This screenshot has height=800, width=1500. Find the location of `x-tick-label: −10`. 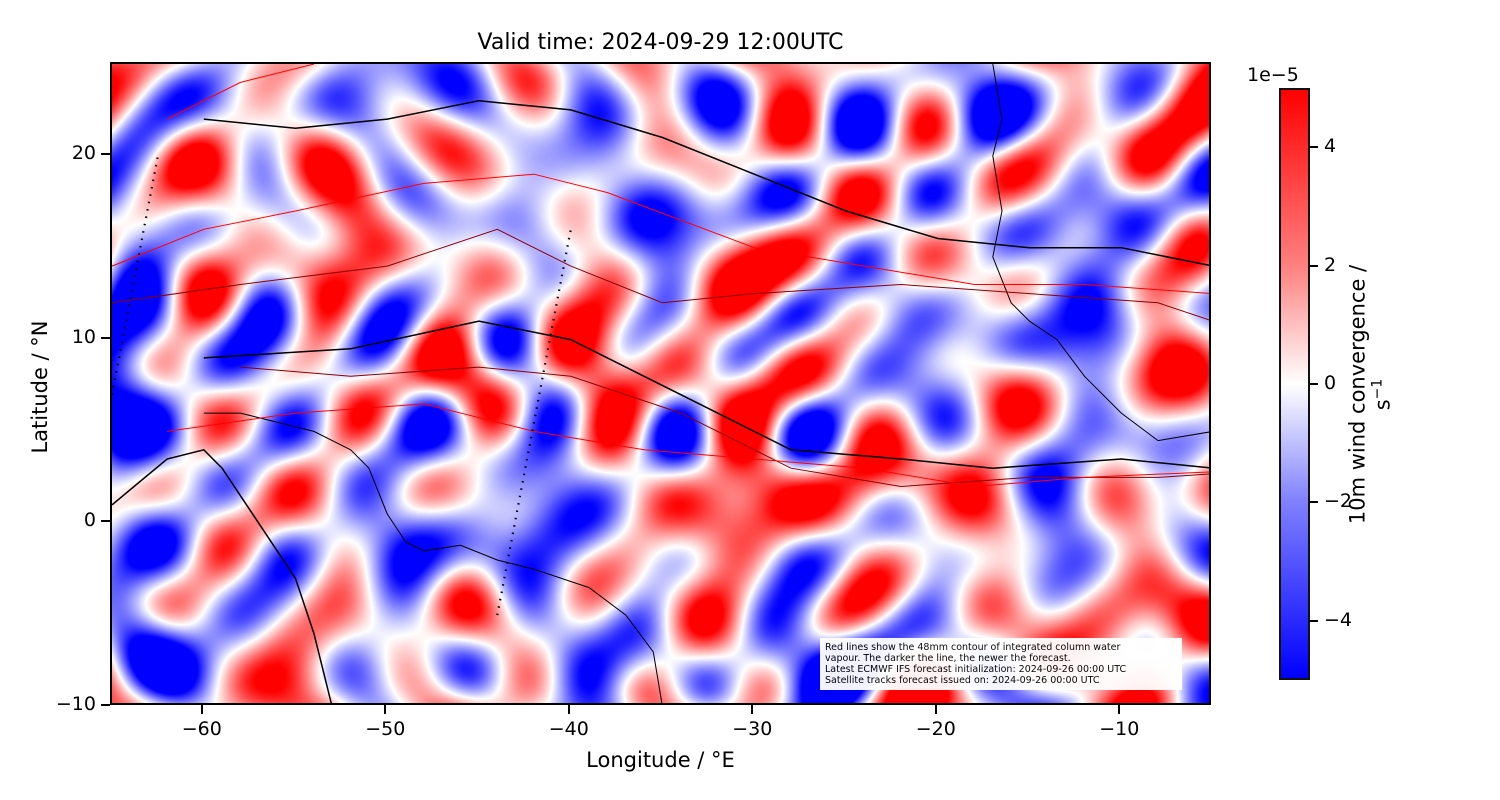

x-tick-label: −10 is located at coordinates (1119, 729).